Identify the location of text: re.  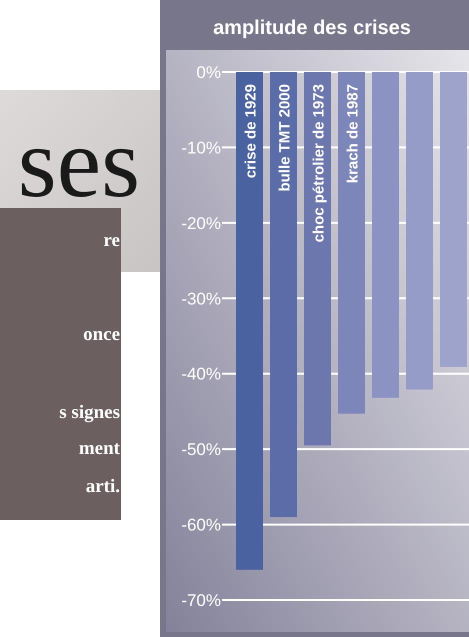
(111, 240).